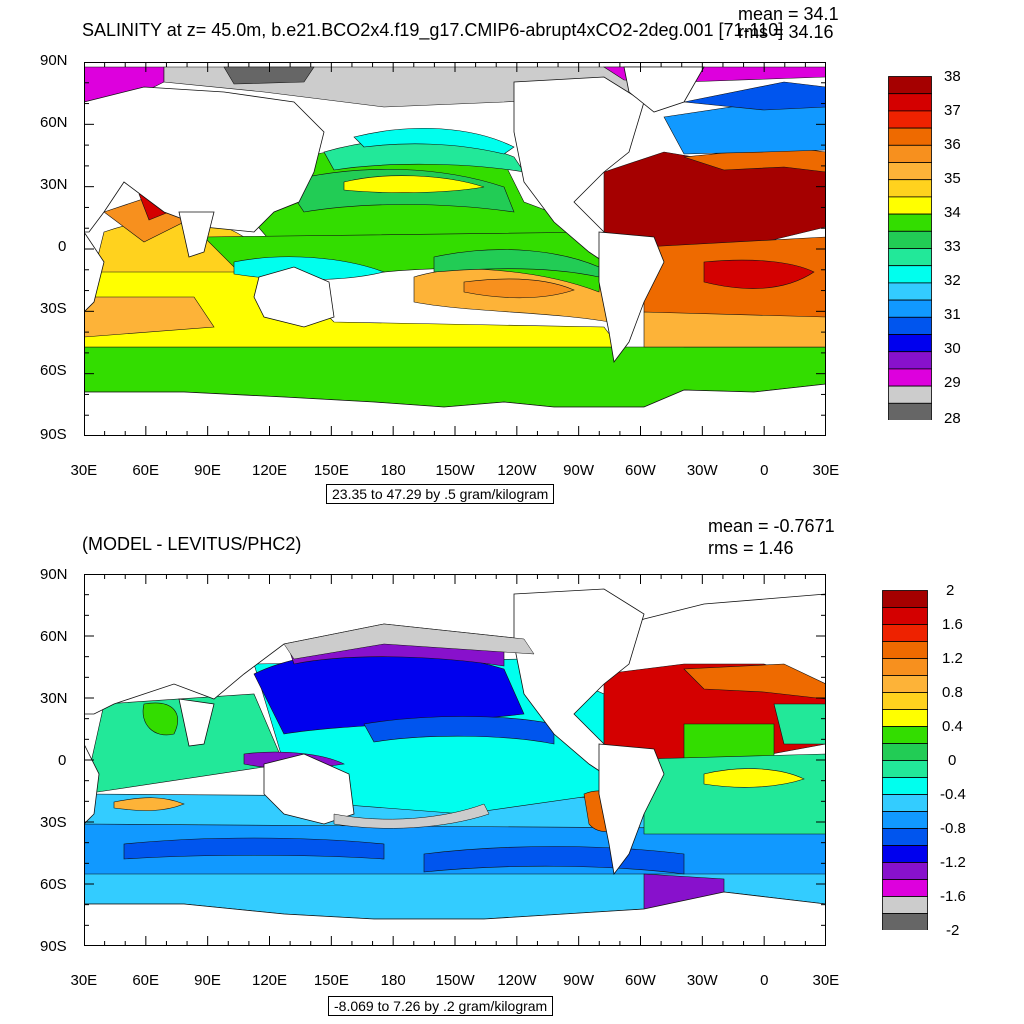  I want to click on panel1-lon-label: 120E, so click(270, 470).